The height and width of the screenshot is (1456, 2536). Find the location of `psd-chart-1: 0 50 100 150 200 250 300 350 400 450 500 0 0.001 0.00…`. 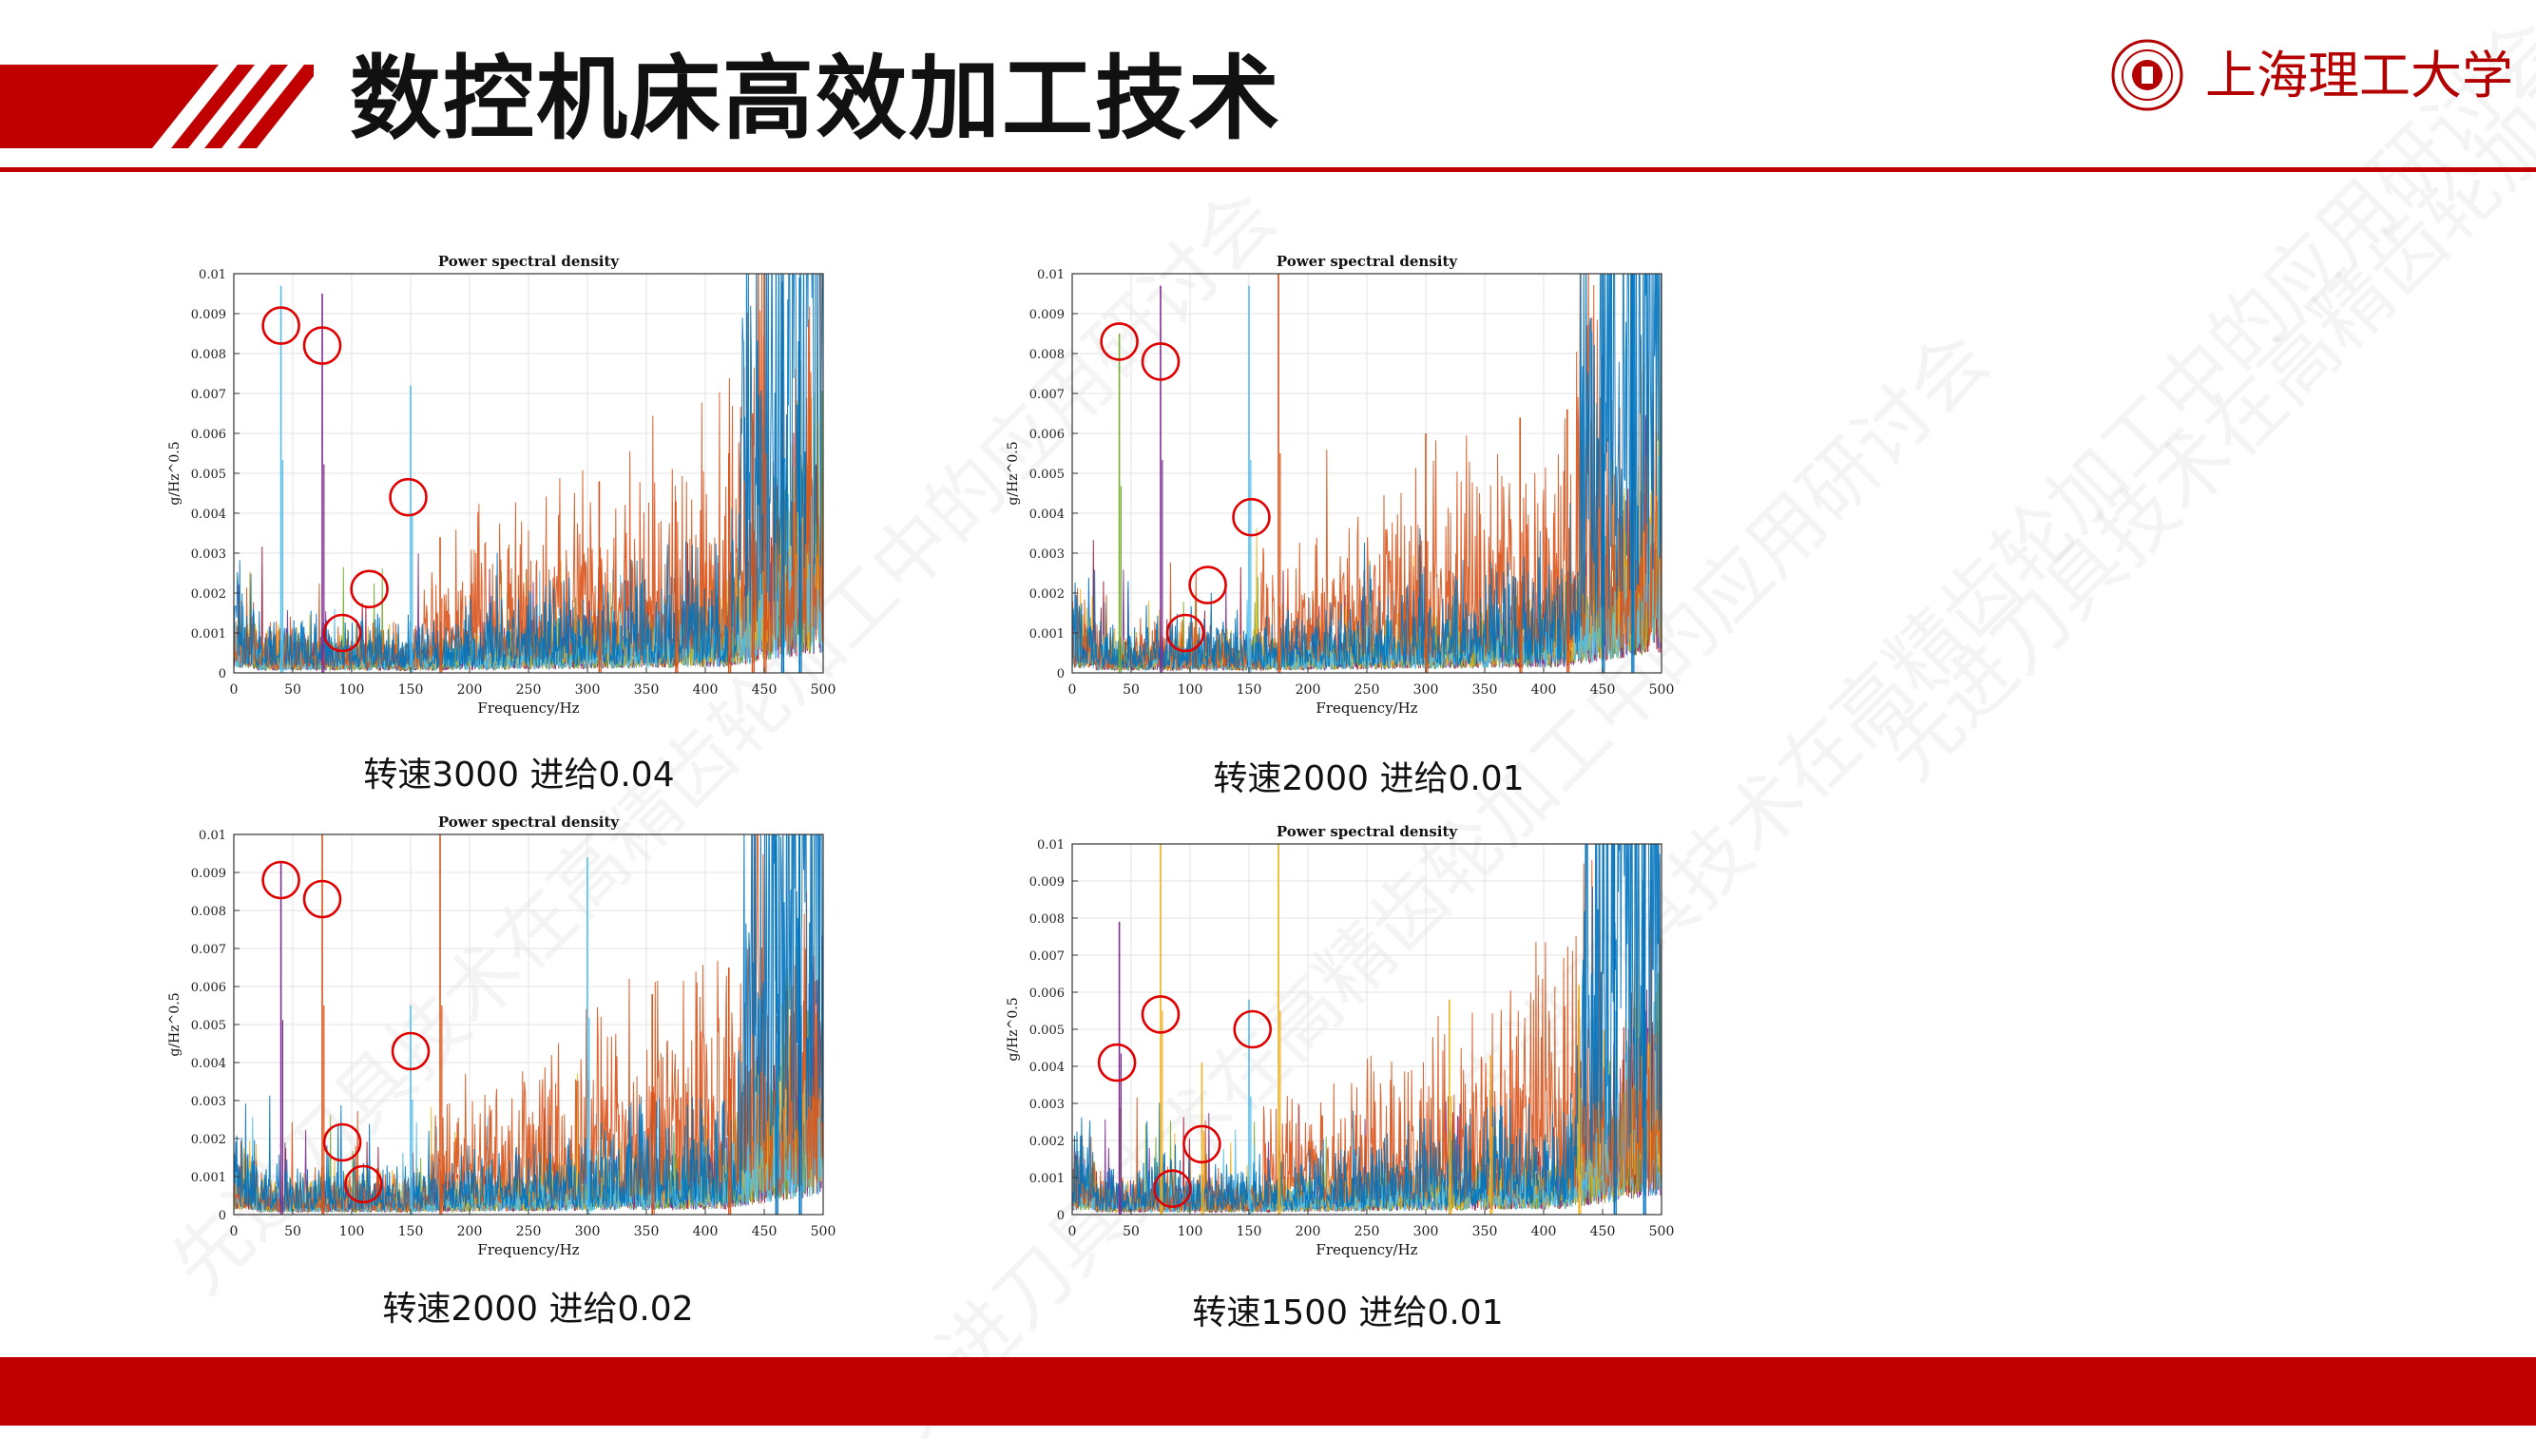

psd-chart-1: 0 50 100 150 200 250 300 350 400 450 500 0 0.001 0.00… is located at coordinates (519, 492).